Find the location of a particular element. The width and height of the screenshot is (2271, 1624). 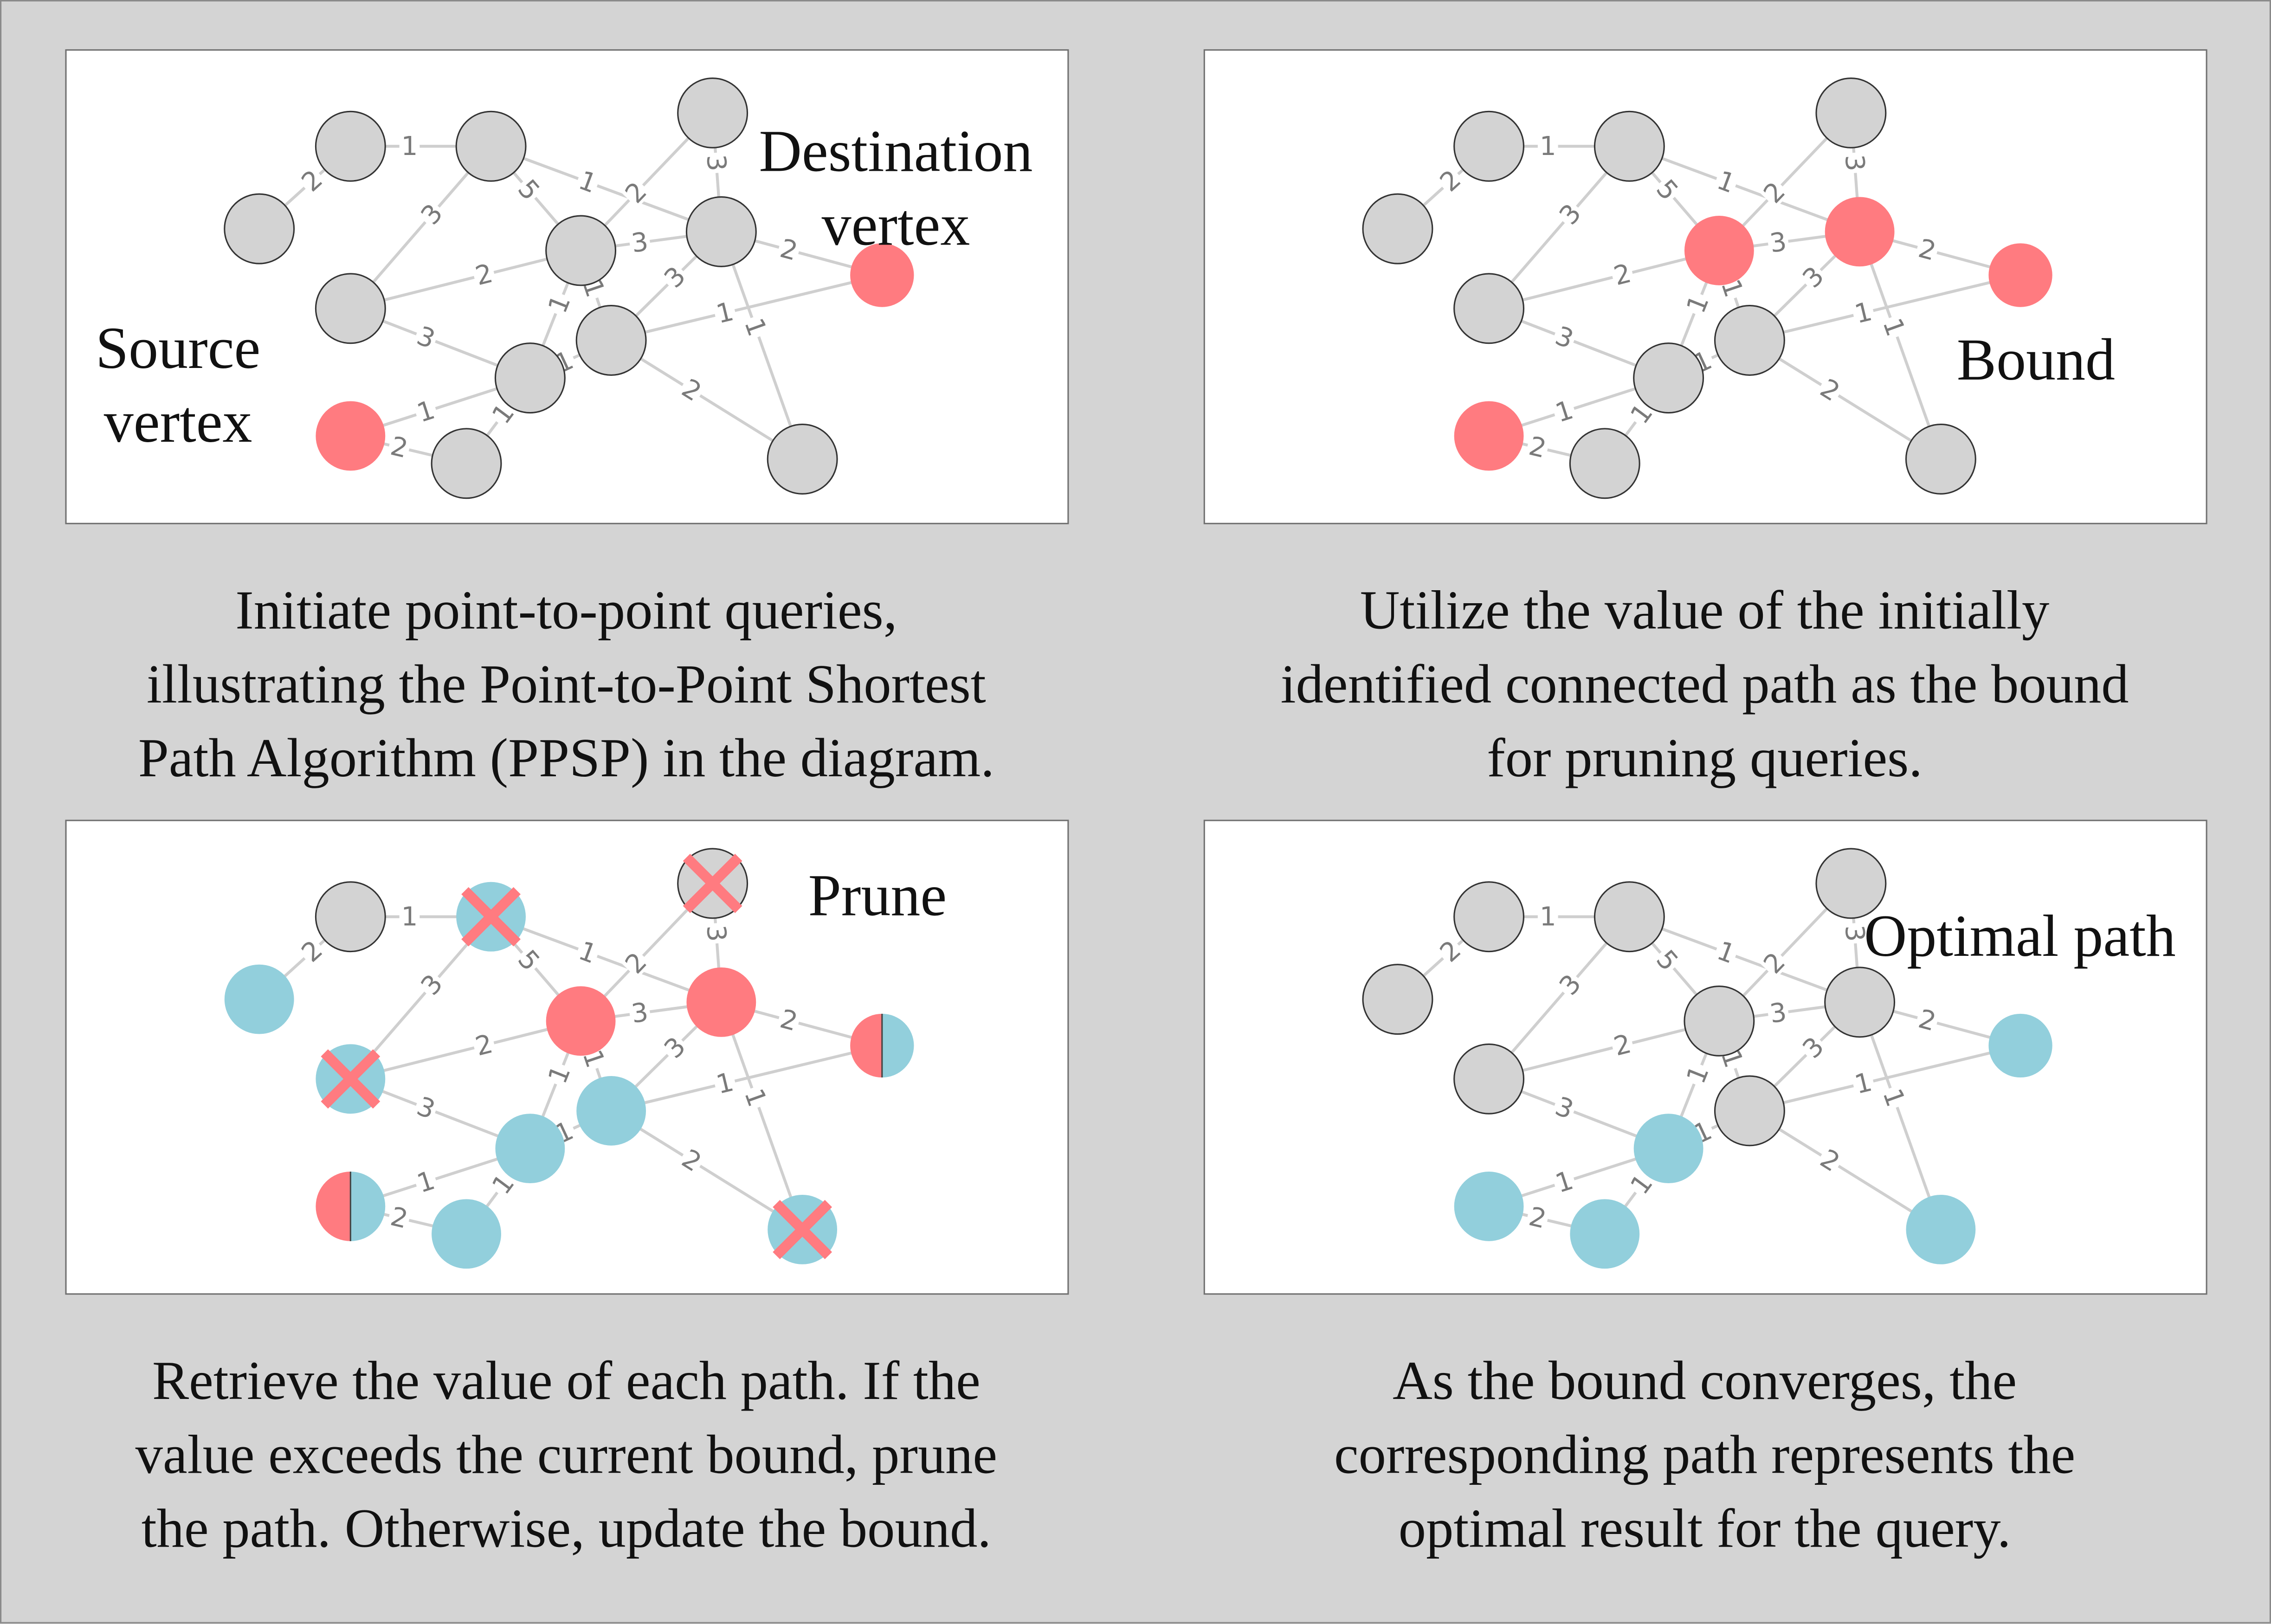

bound-label: Bound is located at coordinates (2036, 360).